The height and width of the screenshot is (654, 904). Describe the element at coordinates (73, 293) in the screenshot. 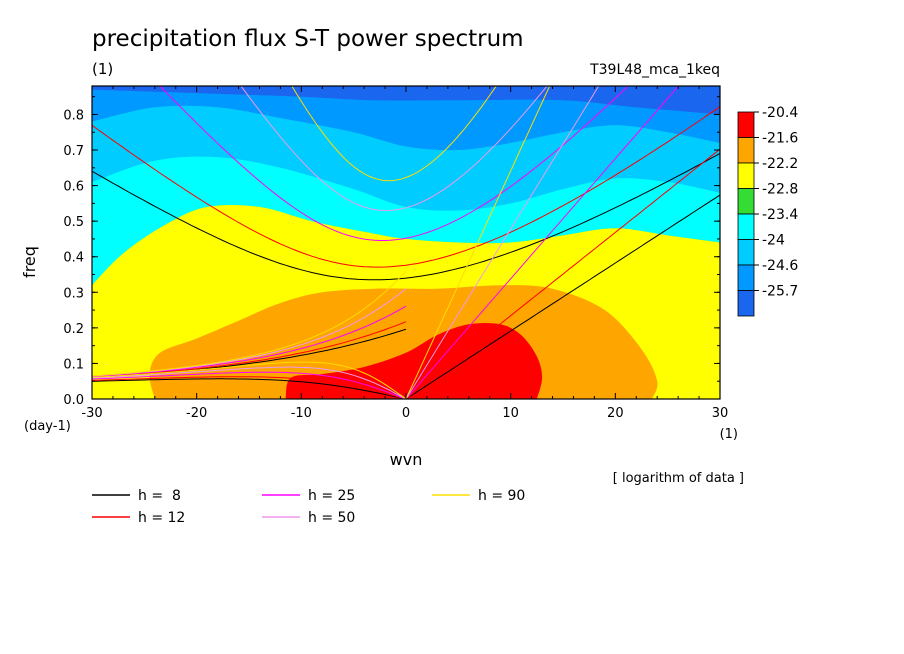

I see `y-tick-label: 0.3` at that location.